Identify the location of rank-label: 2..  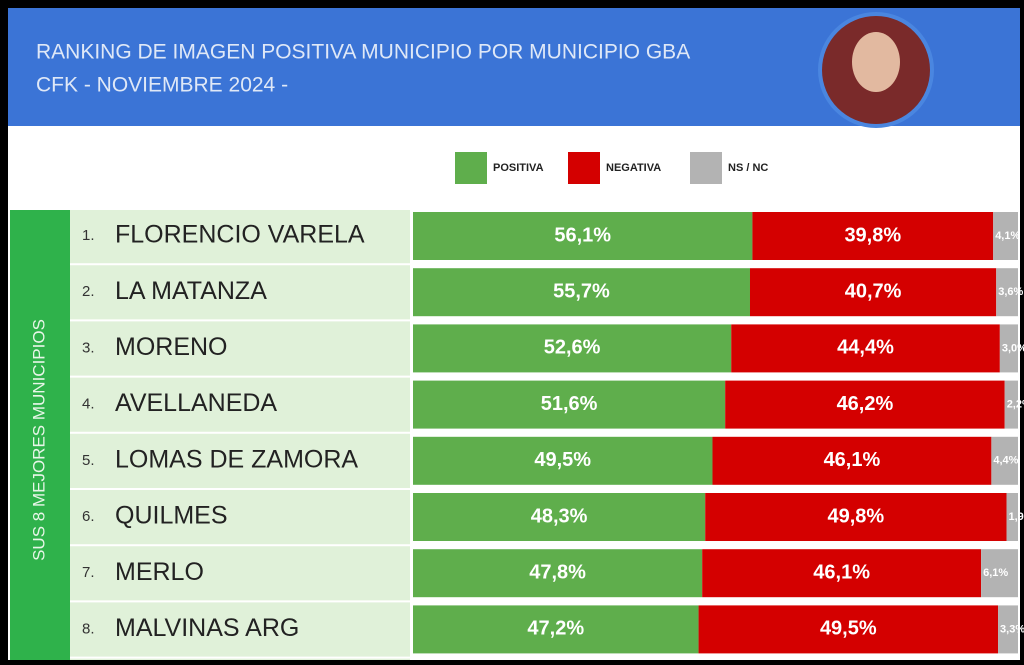
(88, 291).